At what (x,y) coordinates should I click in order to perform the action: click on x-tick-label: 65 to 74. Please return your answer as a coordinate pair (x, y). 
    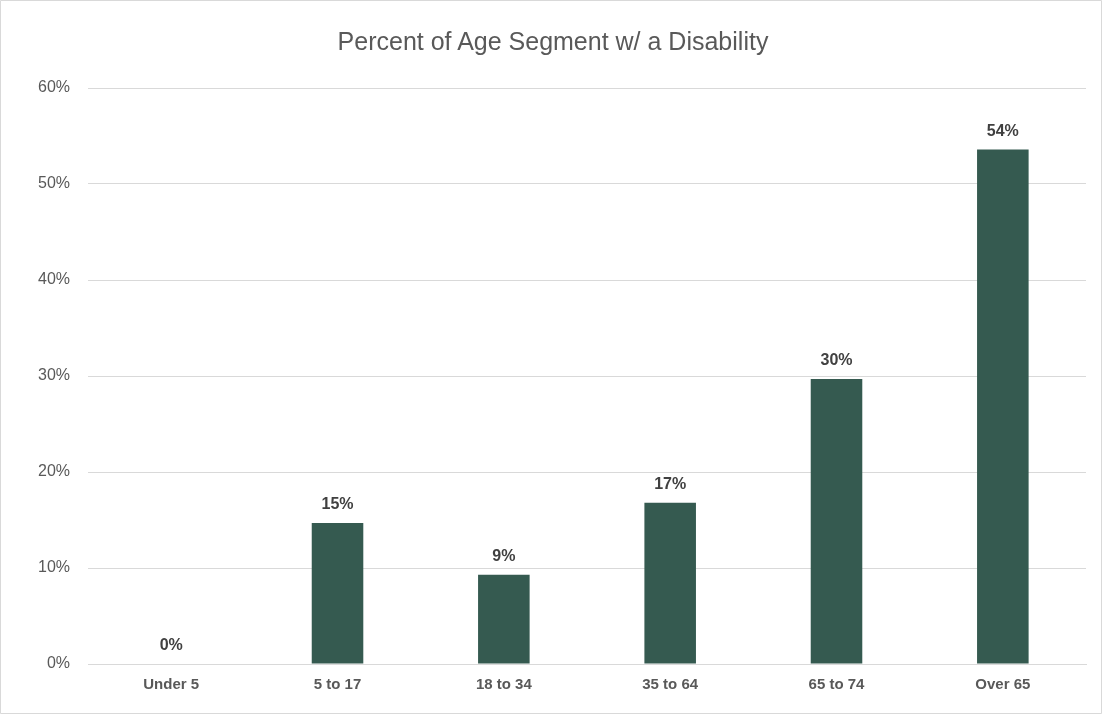
    Looking at the image, I should click on (837, 684).